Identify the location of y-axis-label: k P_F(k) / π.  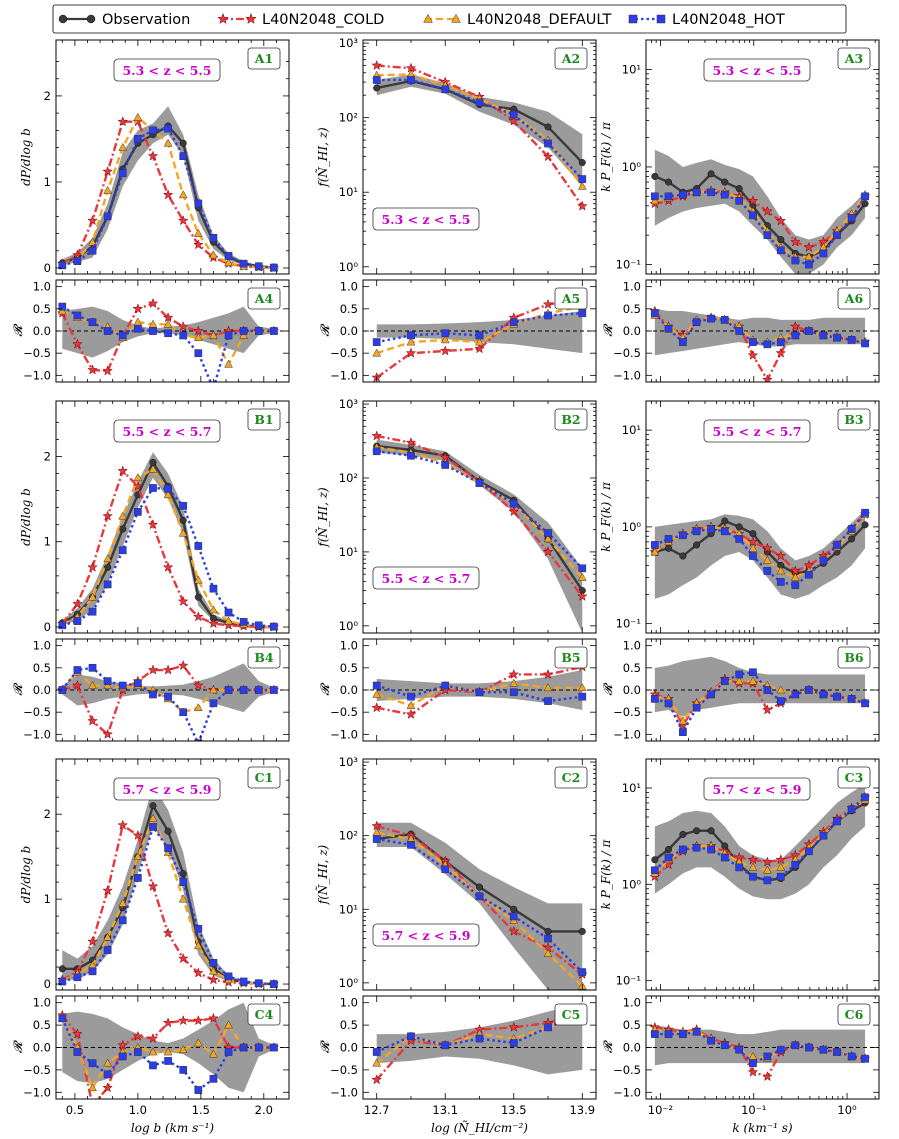
(606, 156).